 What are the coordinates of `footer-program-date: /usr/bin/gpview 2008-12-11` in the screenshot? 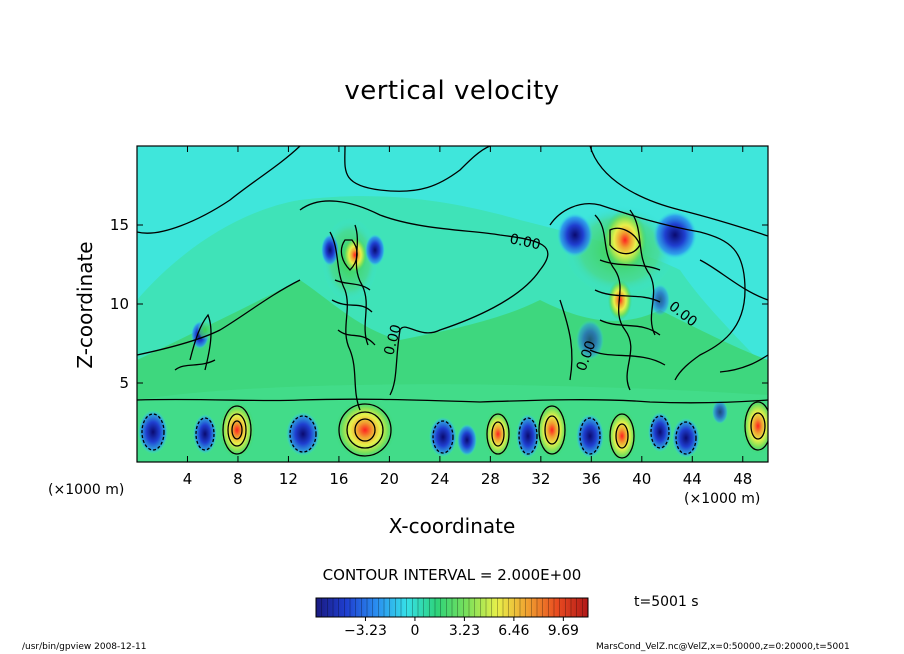 It's located at (84, 647).